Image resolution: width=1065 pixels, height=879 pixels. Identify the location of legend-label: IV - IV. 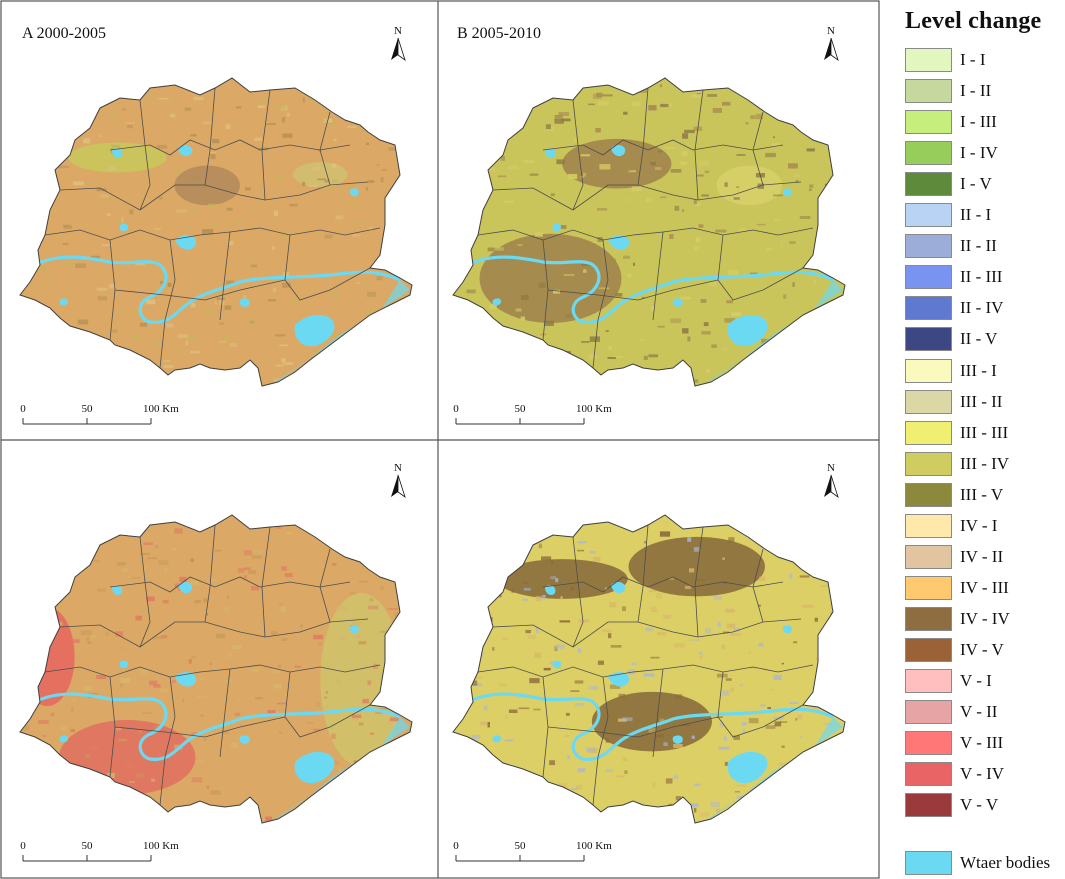
(985, 618).